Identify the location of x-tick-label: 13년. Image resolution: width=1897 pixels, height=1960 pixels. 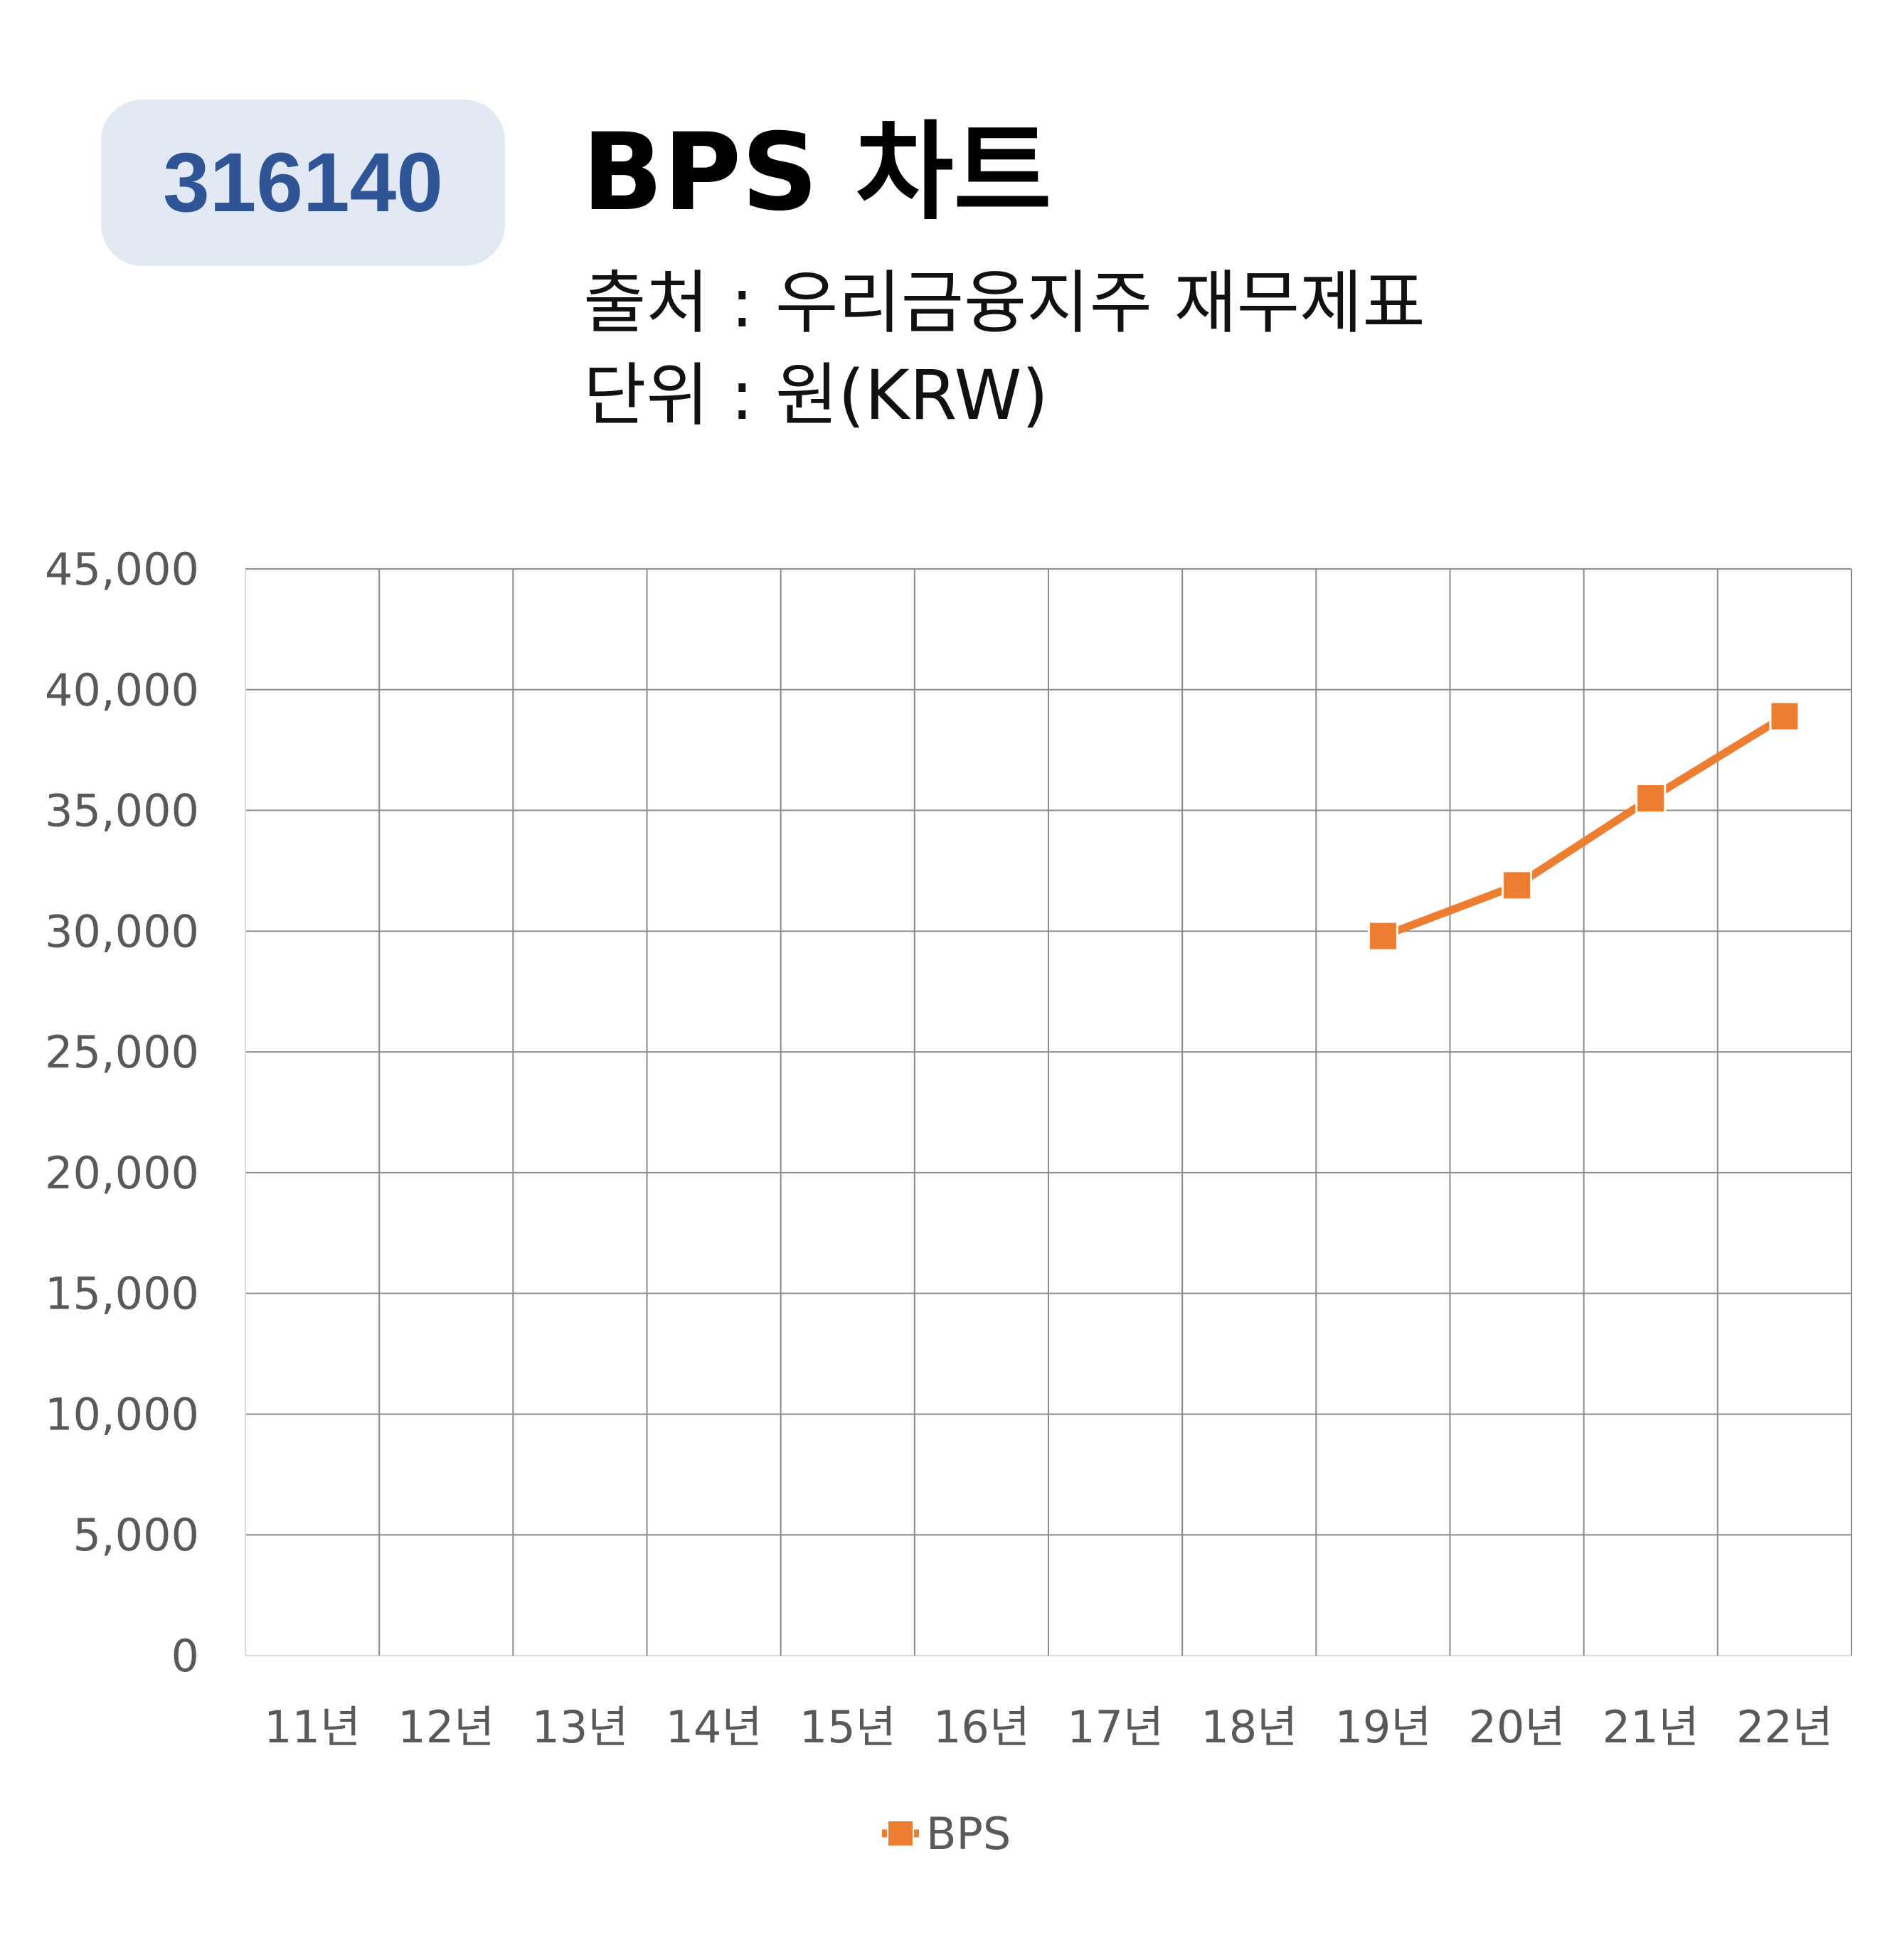
(580, 1727).